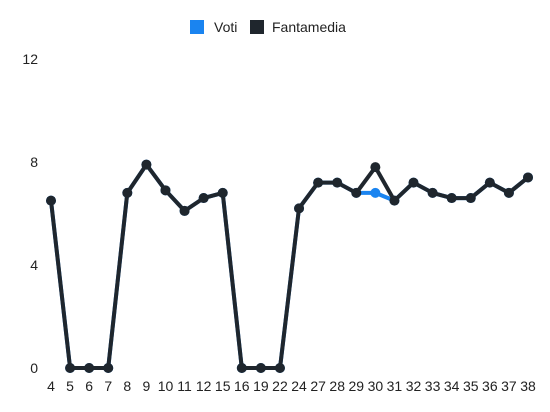  Describe the element at coordinates (375, 192) in the screenshot. I see `data-point-voti` at that location.